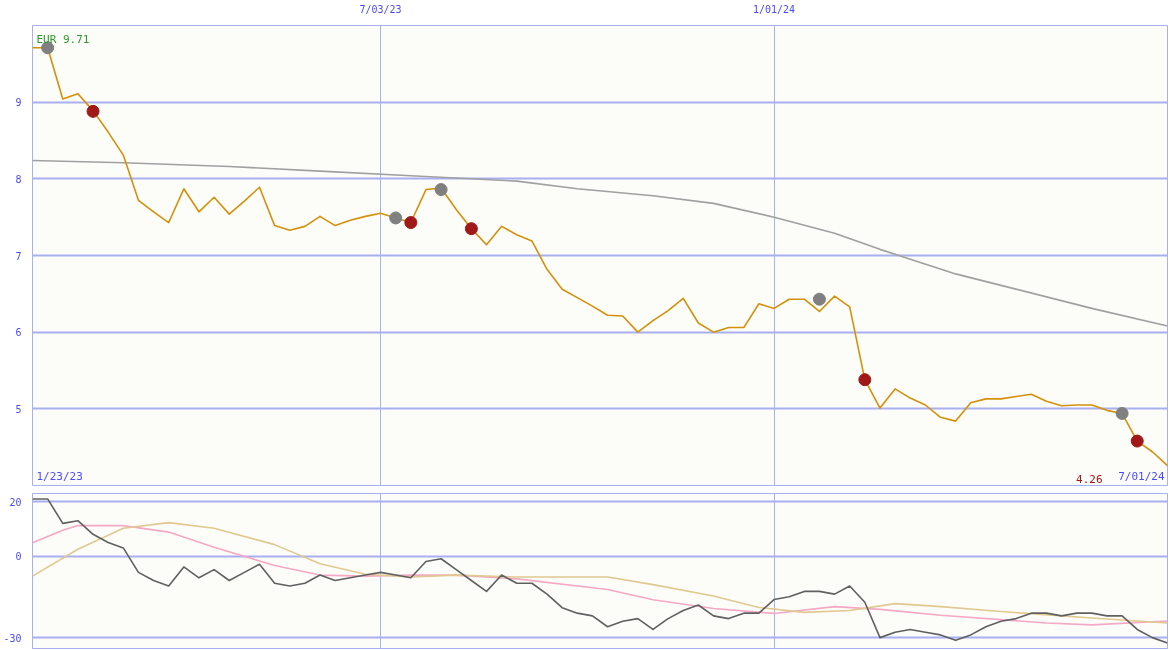  Describe the element at coordinates (1141, 476) in the screenshot. I see `annotation: 7/01/24` at that location.